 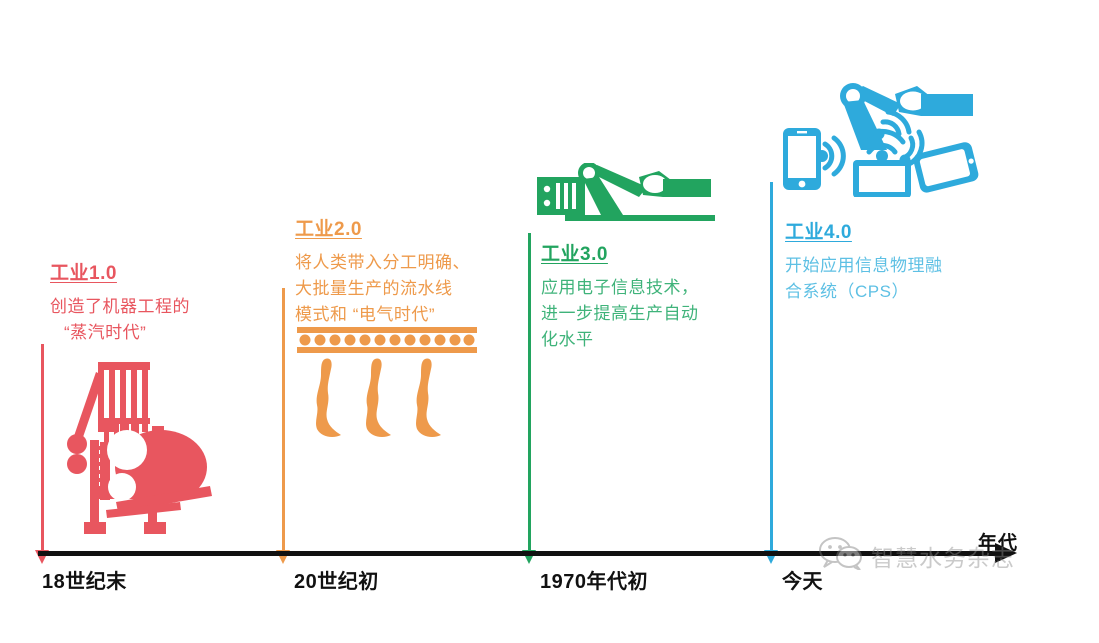 I want to click on era-desc-line: 进一步提高生产自动, so click(x=620, y=313).